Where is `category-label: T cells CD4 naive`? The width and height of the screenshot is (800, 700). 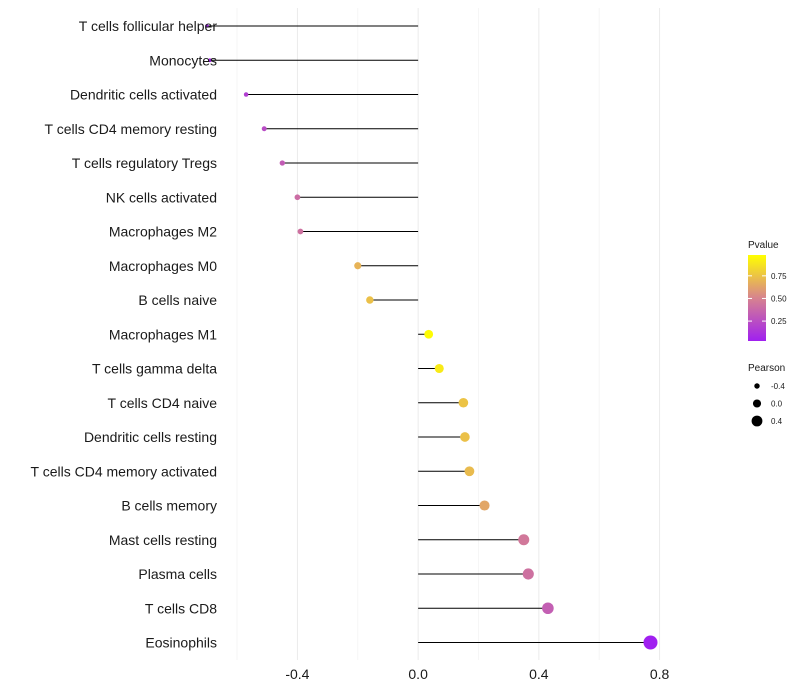 category-label: T cells CD4 naive is located at coordinates (163, 403).